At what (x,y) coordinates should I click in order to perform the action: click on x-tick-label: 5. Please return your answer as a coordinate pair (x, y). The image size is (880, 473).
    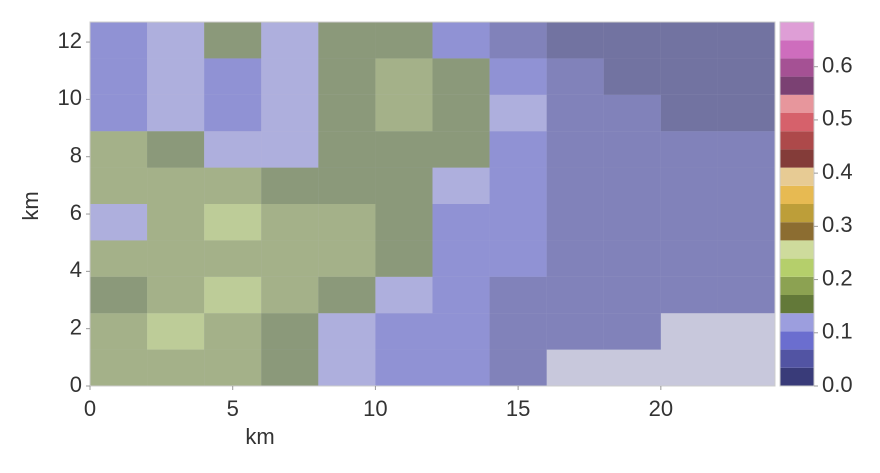
    Looking at the image, I should click on (233, 408).